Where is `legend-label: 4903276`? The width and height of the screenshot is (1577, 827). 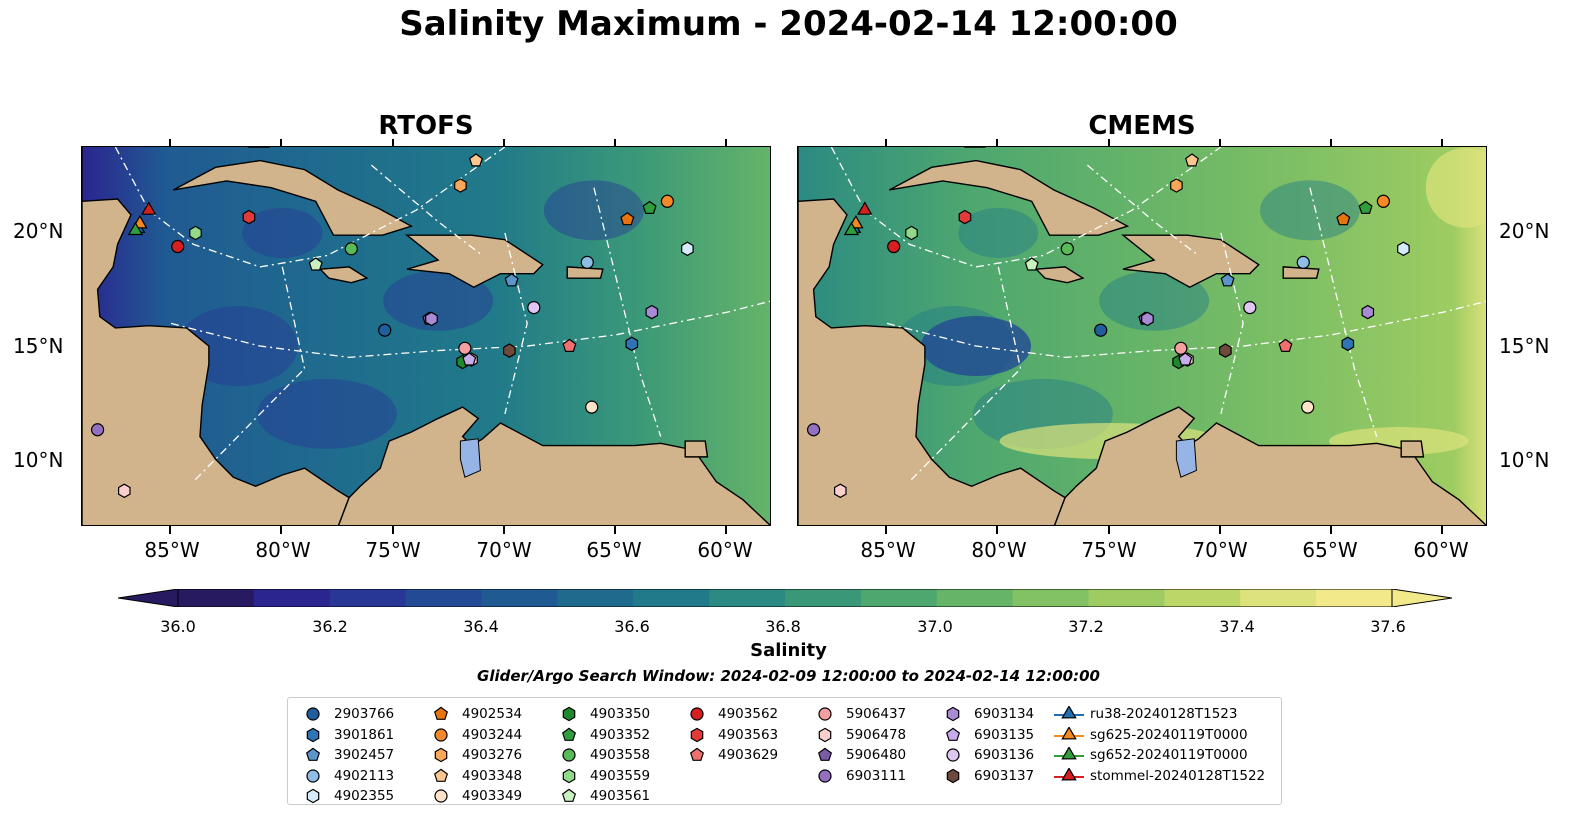 legend-label: 4903276 is located at coordinates (492, 755).